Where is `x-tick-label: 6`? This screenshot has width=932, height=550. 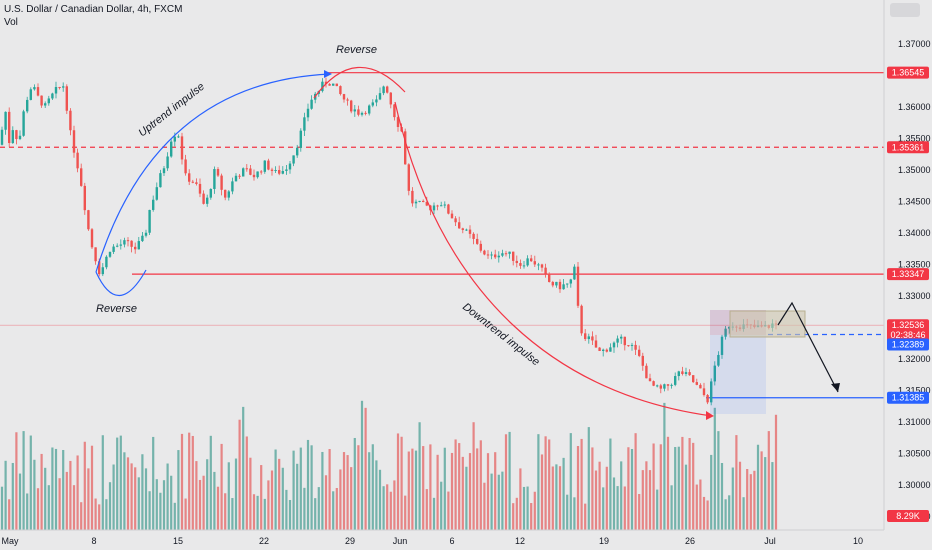 x-tick-label: 6 is located at coordinates (451, 541).